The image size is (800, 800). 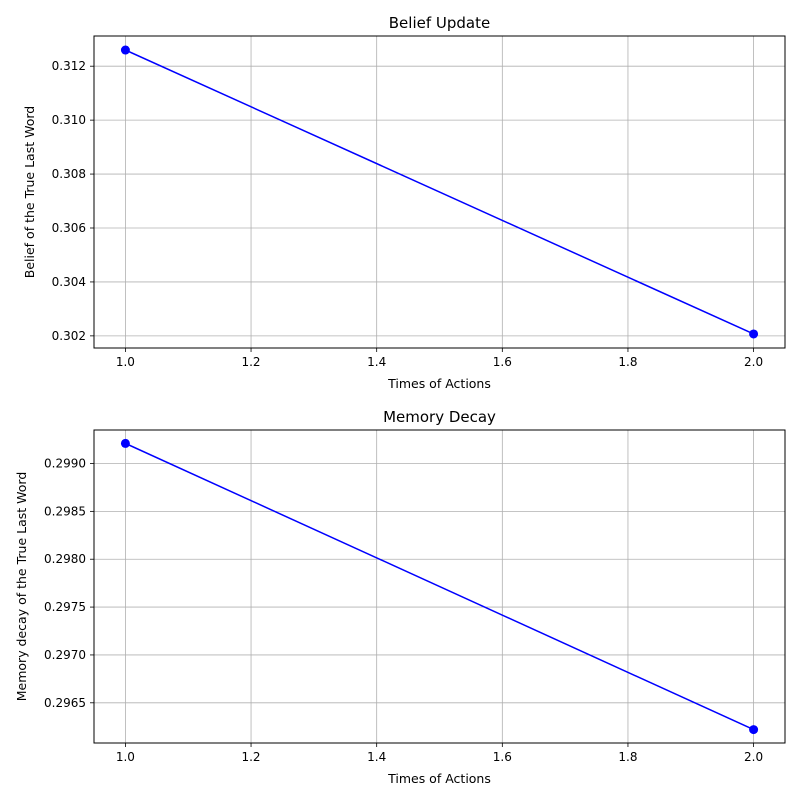 I want to click on chart-title: Memory Decay, so click(x=439, y=417).